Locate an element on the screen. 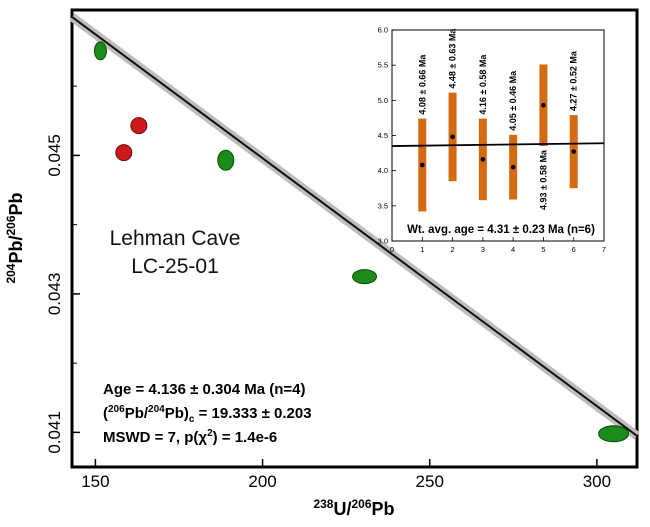  inset-y-tick-label: 4.0 is located at coordinates (383, 170).